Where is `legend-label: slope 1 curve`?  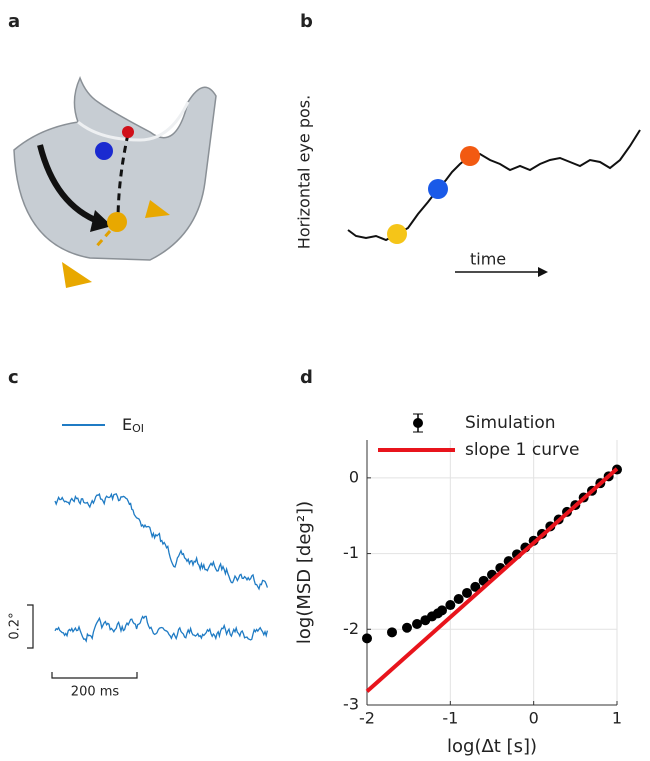 legend-label: slope 1 curve is located at coordinates (522, 450).